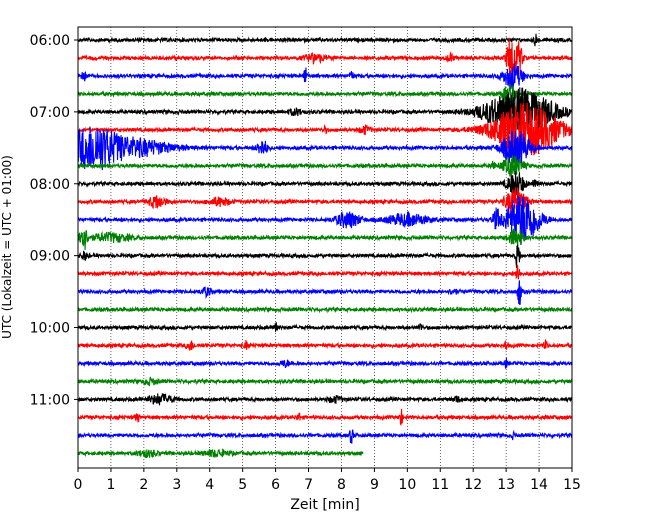  Describe the element at coordinates (78, 485) in the screenshot. I see `x-tick-label-0: 0` at that location.